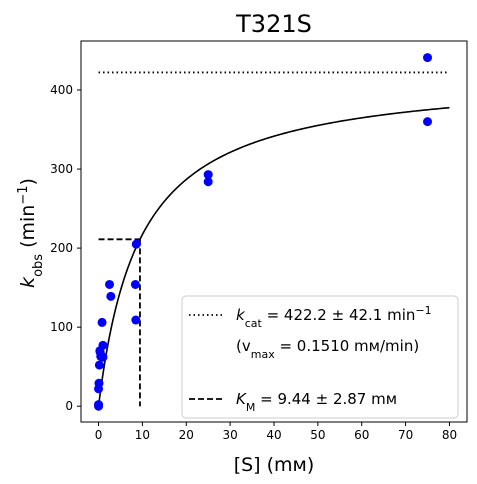  I want to click on y-tick-label: 100, so click(61, 327).